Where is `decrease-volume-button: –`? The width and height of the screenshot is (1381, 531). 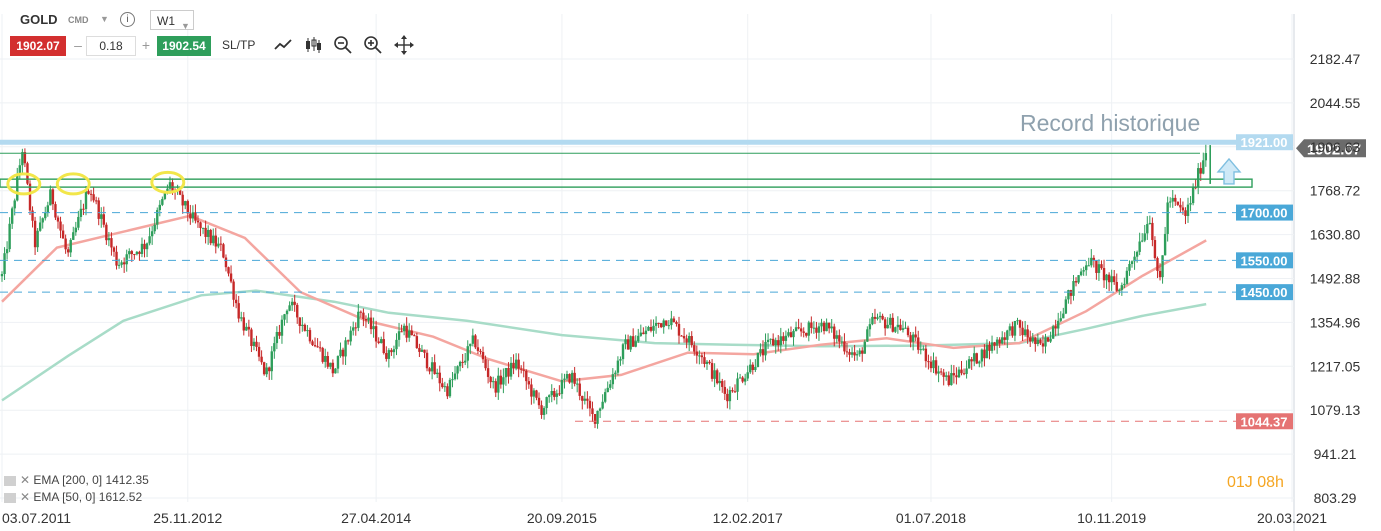 decrease-volume-button: – is located at coordinates (78, 45).